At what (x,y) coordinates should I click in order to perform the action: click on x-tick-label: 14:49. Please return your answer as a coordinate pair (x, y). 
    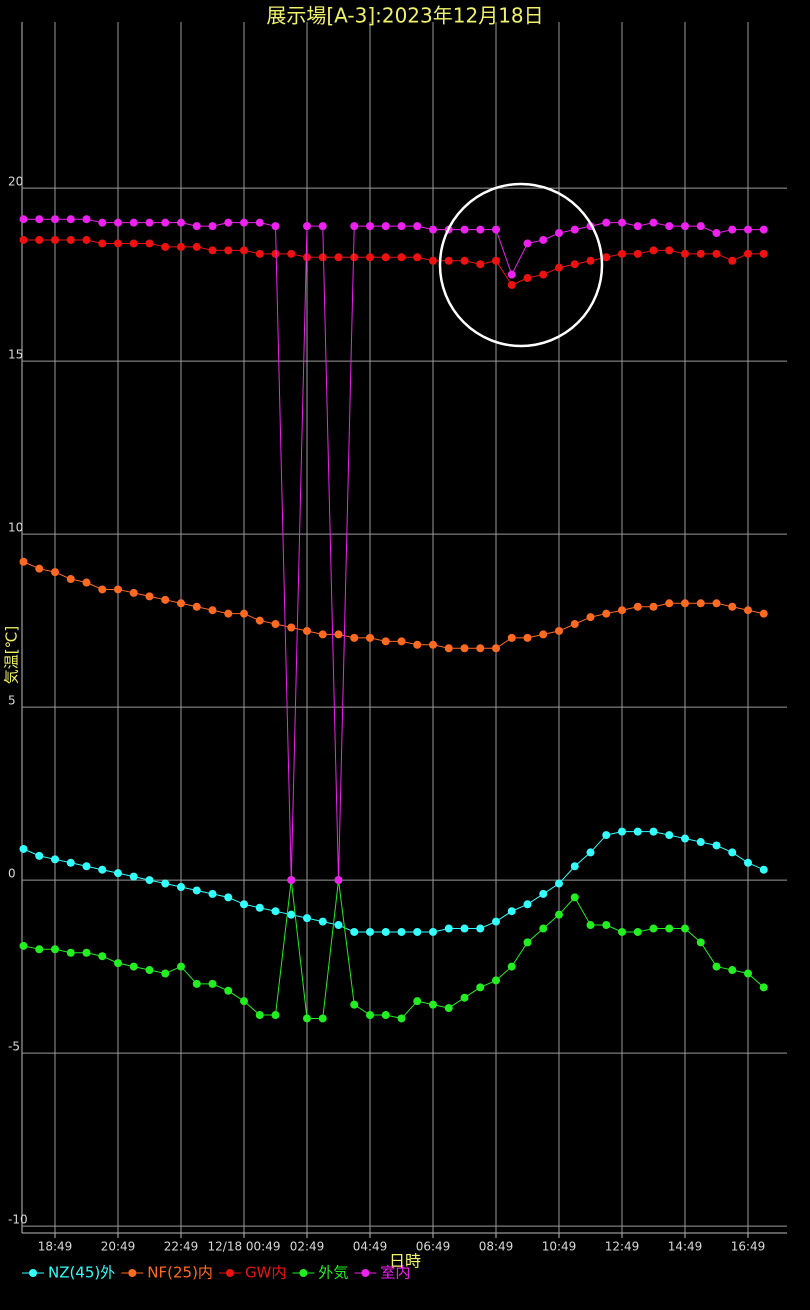
    Looking at the image, I should click on (685, 1247).